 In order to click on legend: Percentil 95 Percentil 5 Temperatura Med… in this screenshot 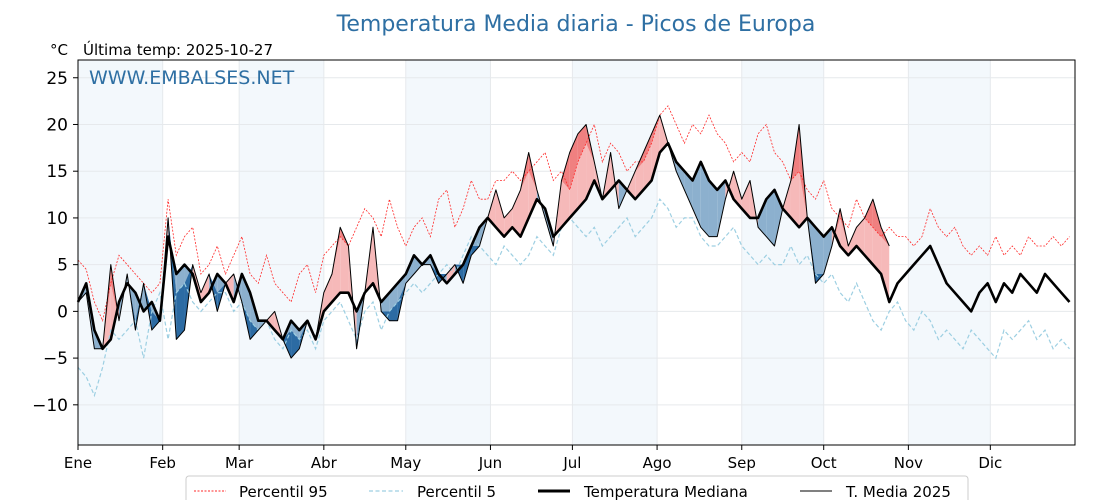, I will do `click(577, 487)`.